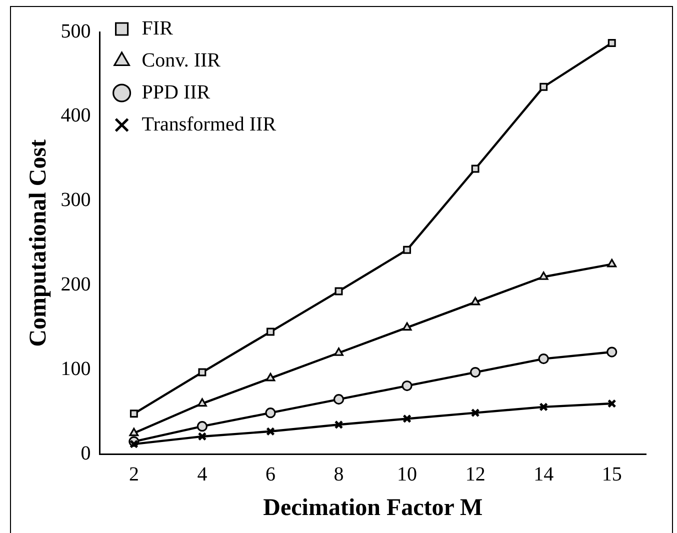 Image resolution: width=677 pixels, height=533 pixels. Describe the element at coordinates (544, 474) in the screenshot. I see `x-tick-label: 14` at that location.